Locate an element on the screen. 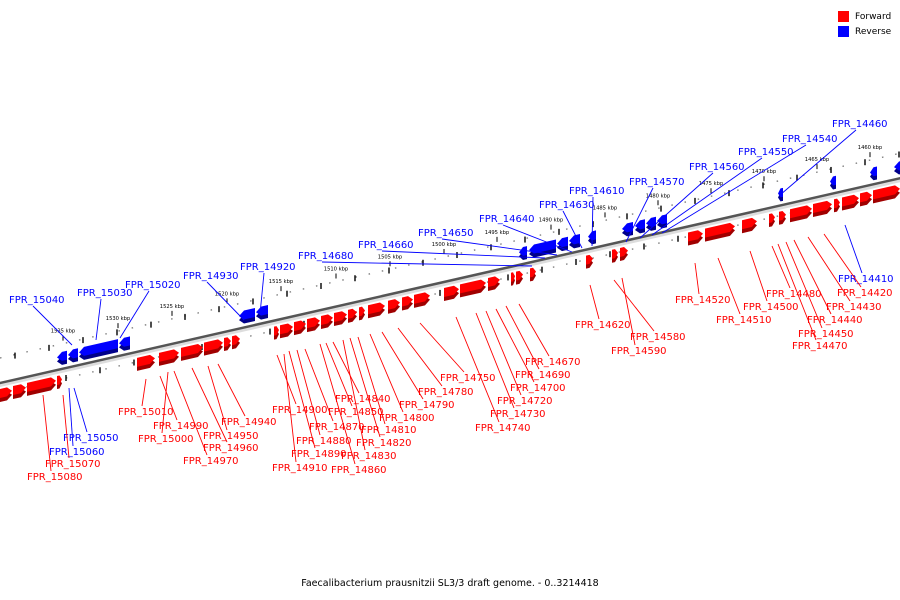 This screenshot has height=600, width=900. gene-label: FPR_14570 is located at coordinates (657, 182).